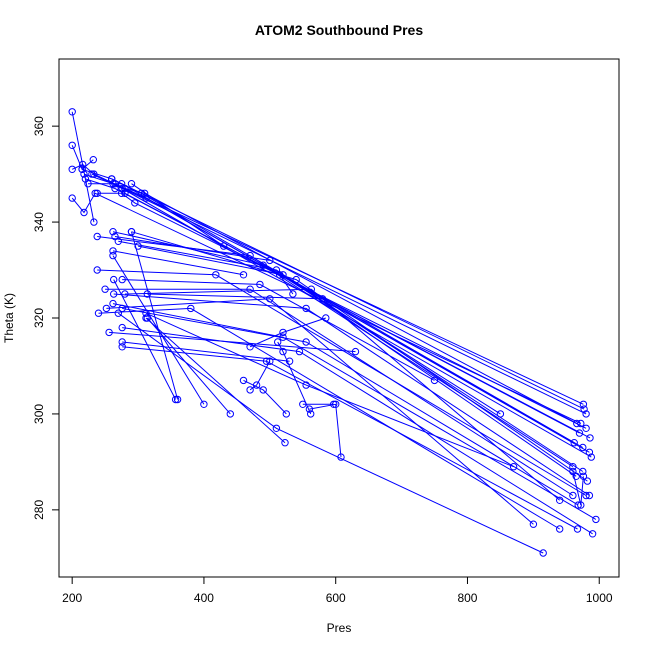 The image size is (650, 650). I want to click on y-tick-label: 360, so click(39, 126).